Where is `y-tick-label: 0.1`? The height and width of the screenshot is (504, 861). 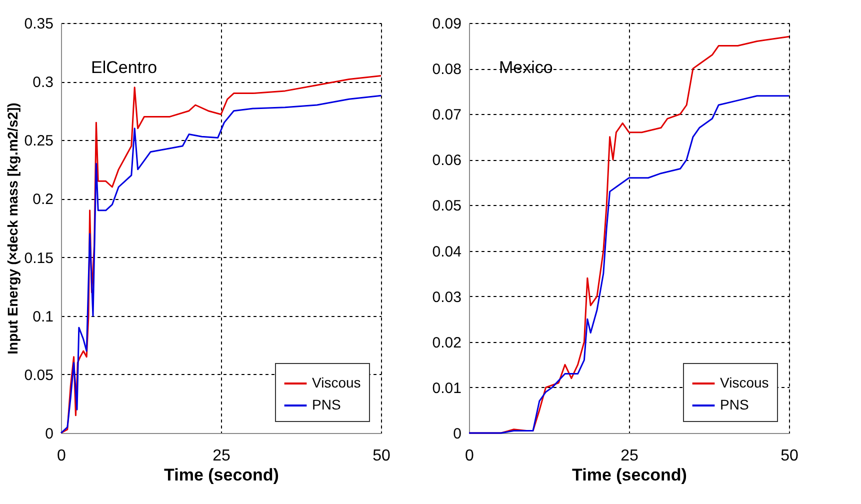
y-tick-label: 0.1 is located at coordinates (43, 317).